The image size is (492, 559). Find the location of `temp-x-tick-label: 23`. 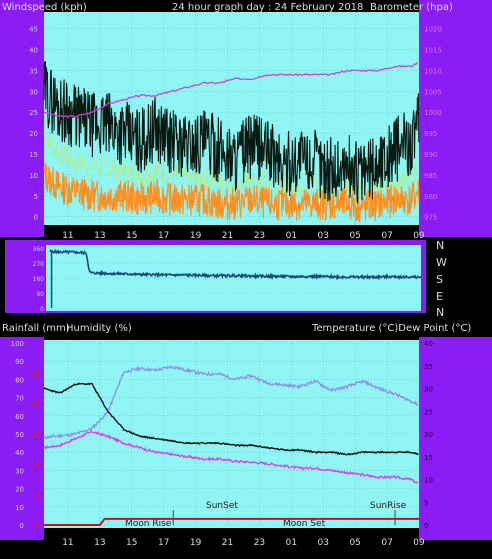

temp-x-tick-label: 23 is located at coordinates (259, 543).